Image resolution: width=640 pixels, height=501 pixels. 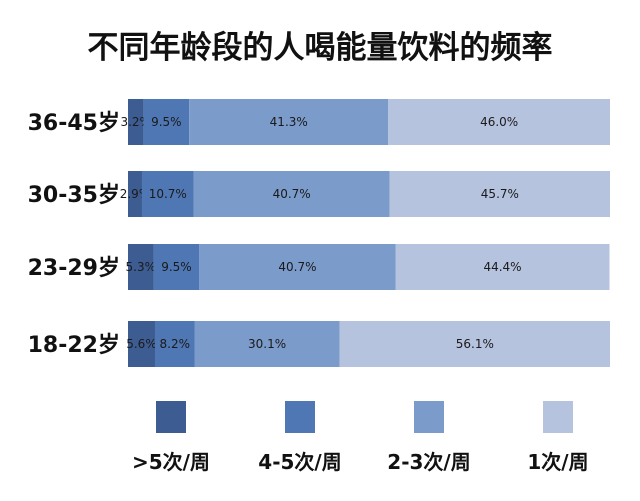 I want to click on data-label: 41.3%, so click(x=289, y=122).